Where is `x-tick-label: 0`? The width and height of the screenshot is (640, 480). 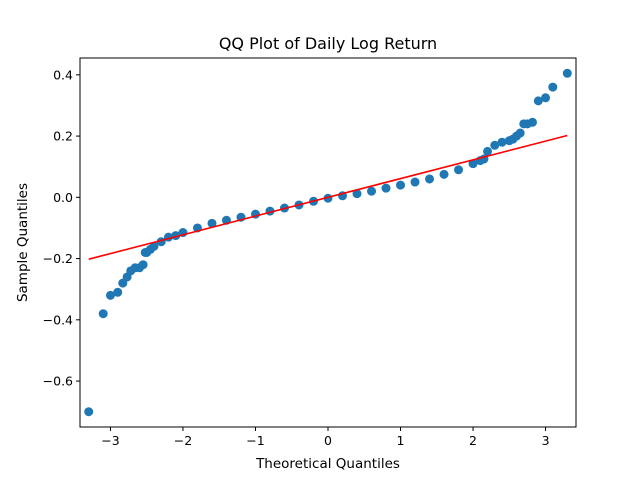 x-tick-label: 0 is located at coordinates (328, 440).